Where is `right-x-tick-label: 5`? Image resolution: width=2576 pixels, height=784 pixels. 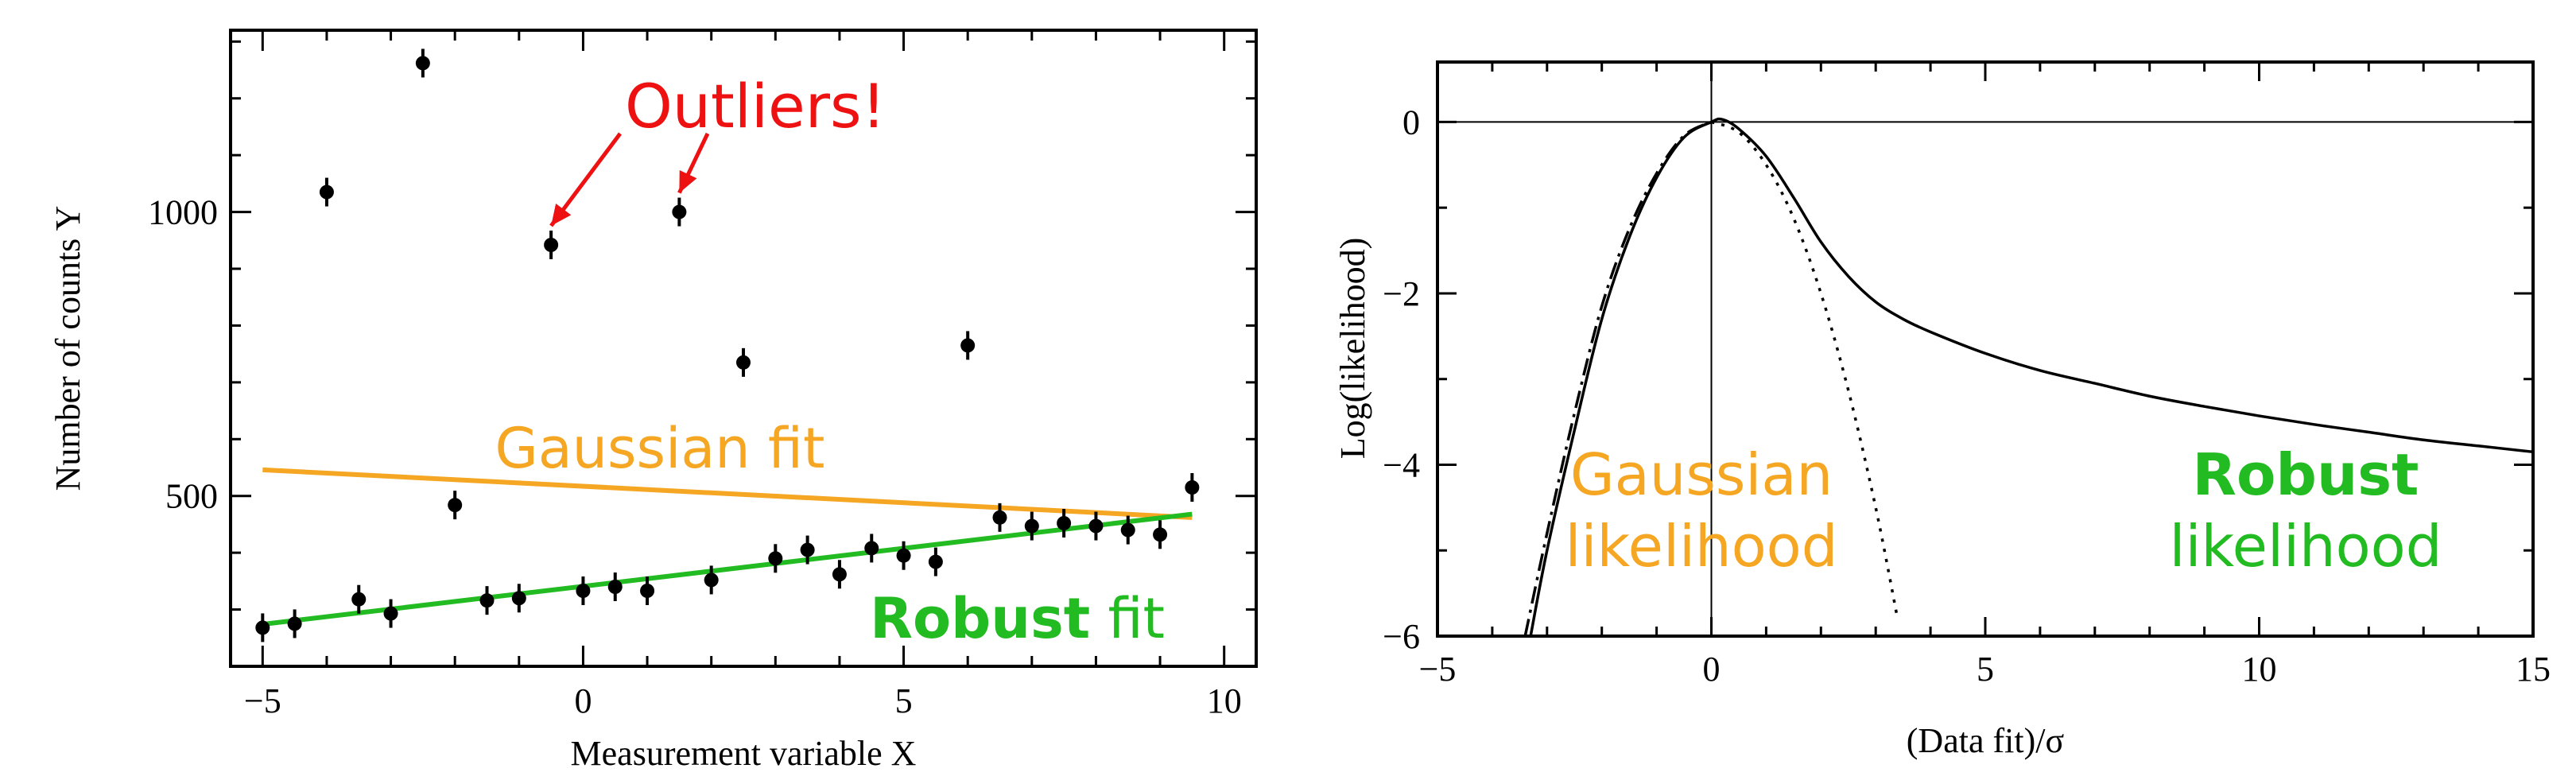 right-x-tick-label: 5 is located at coordinates (1986, 669).